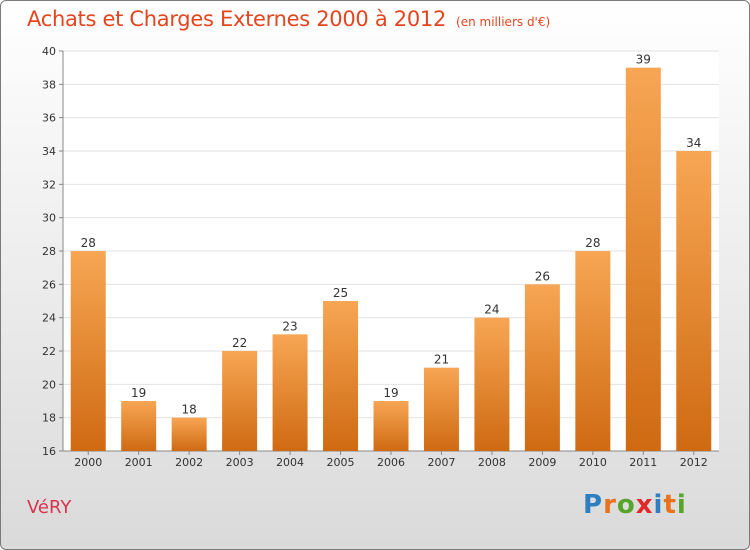  I want to click on x-tick-label: 2010, so click(593, 462).